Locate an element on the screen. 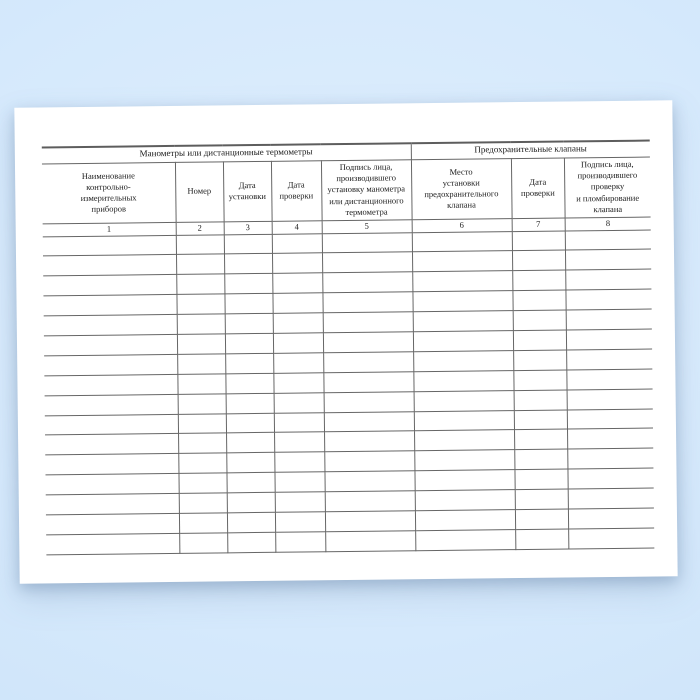  column-number: 7 is located at coordinates (538, 224).